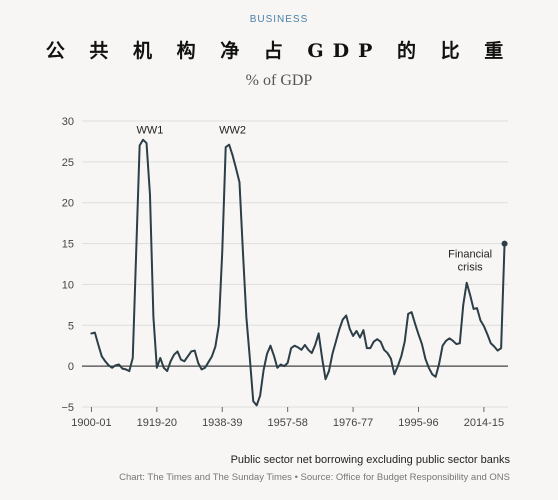  What do you see at coordinates (418, 423) in the screenshot?
I see `x-tick-label: 1995-96` at bounding box center [418, 423].